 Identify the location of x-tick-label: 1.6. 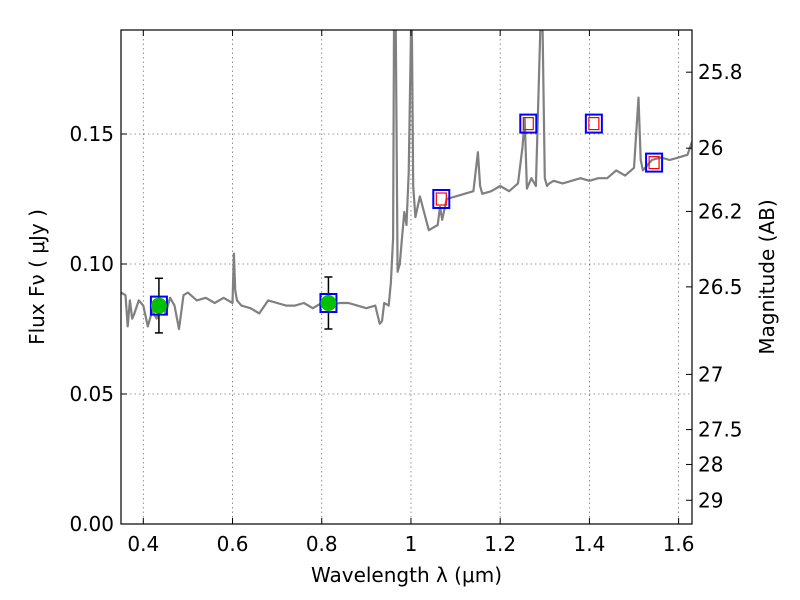
(679, 544).